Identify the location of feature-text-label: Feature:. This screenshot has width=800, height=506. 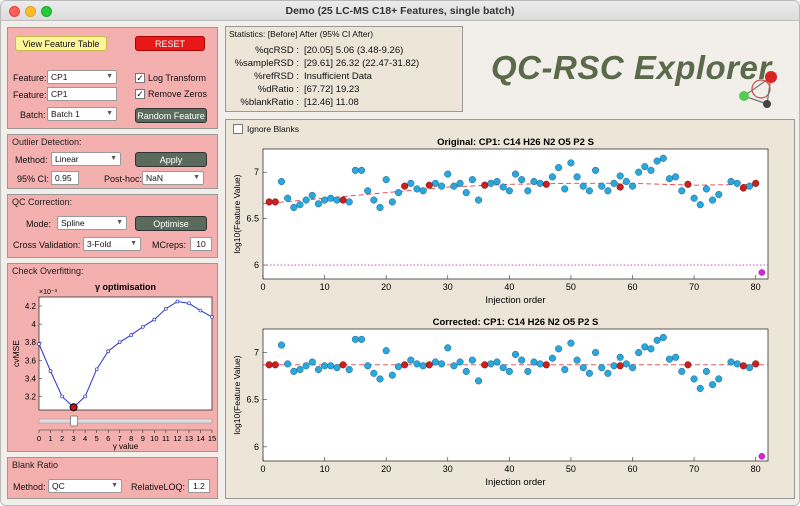
(30, 95).